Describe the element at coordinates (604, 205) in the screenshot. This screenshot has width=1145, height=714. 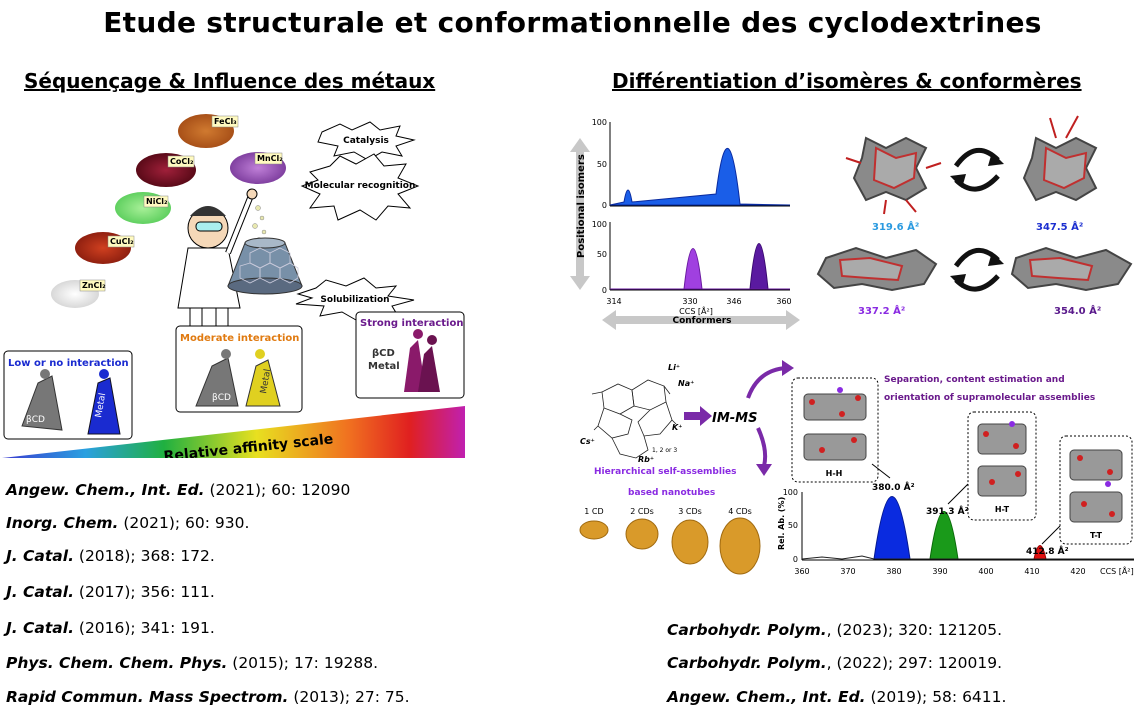
I see `top-ytick-0: 0` at that location.